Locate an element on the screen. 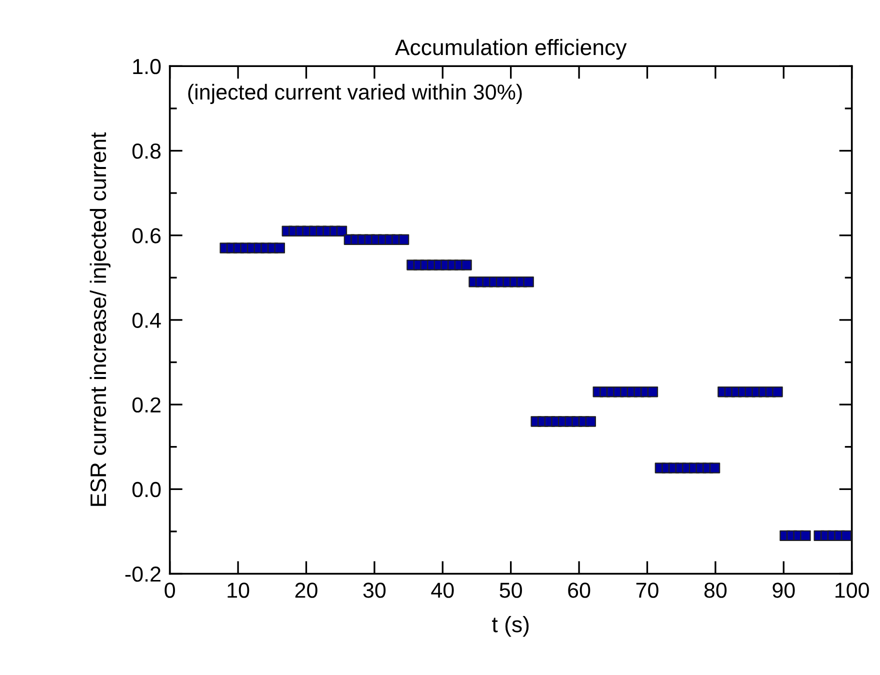  y-tick-label: 0.0 is located at coordinates (146, 490).